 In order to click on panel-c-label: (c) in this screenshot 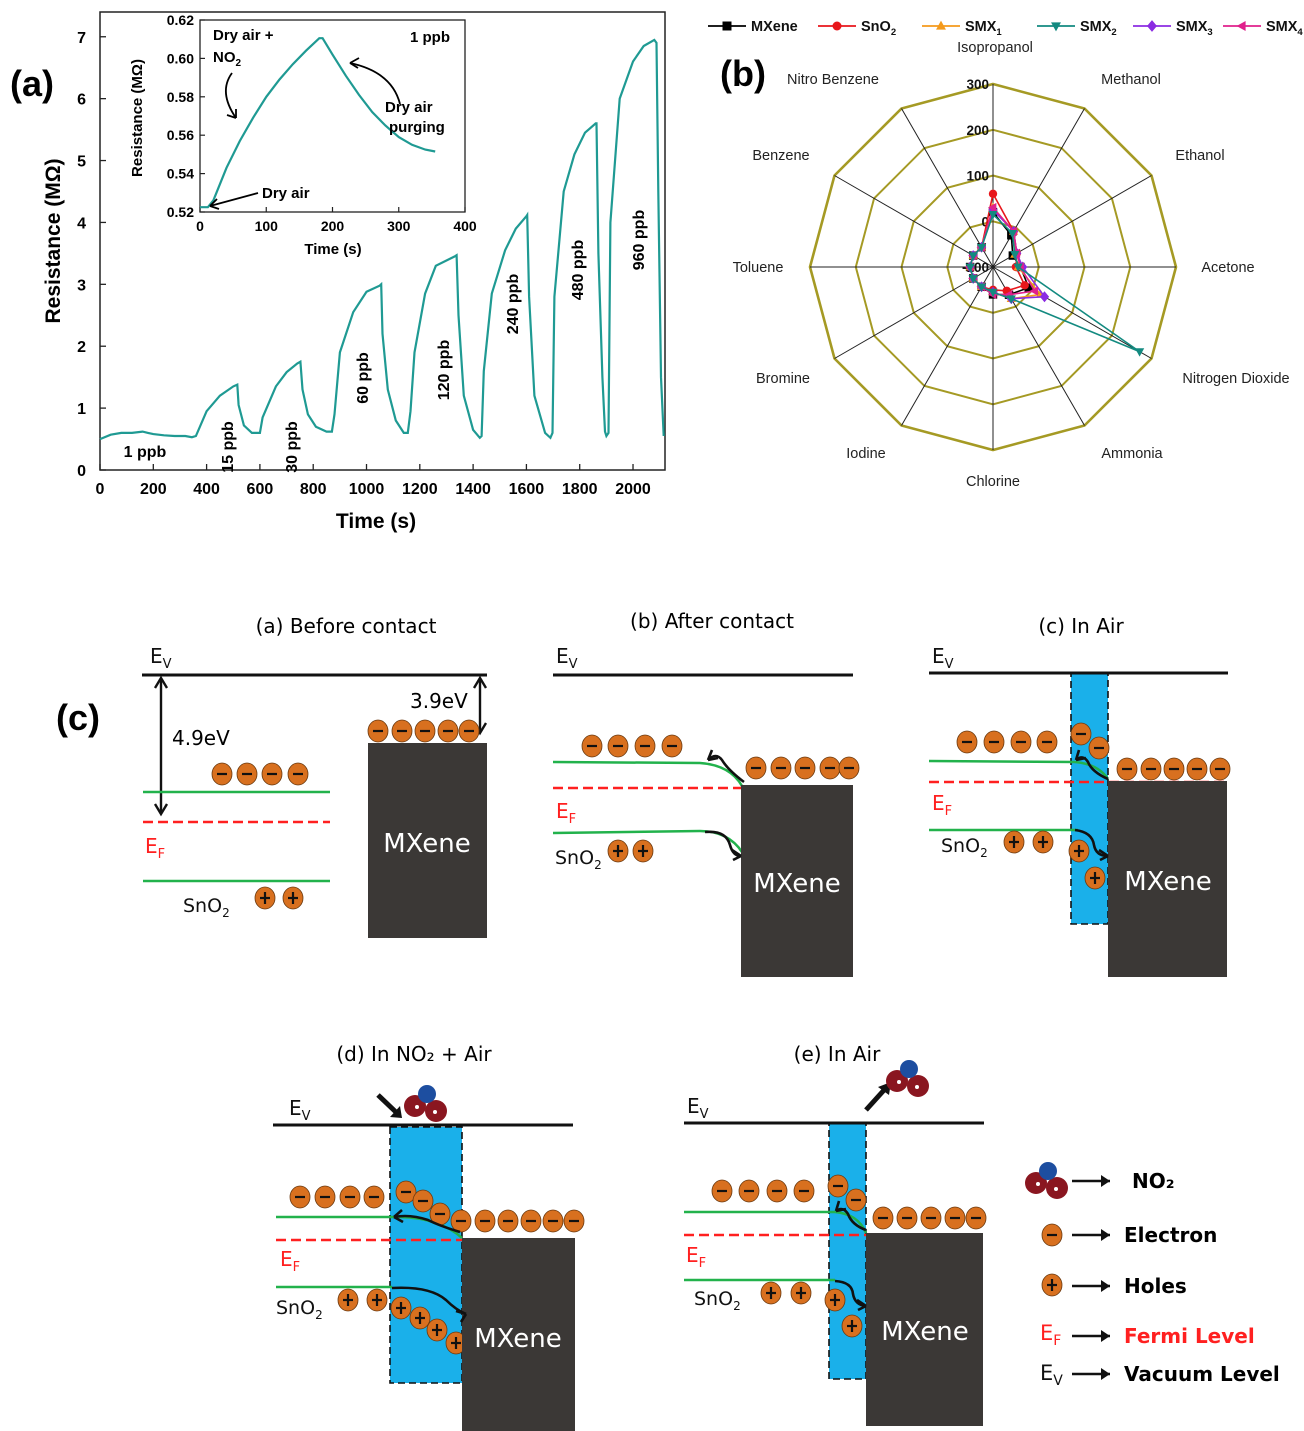, I will do `click(78, 717)`.